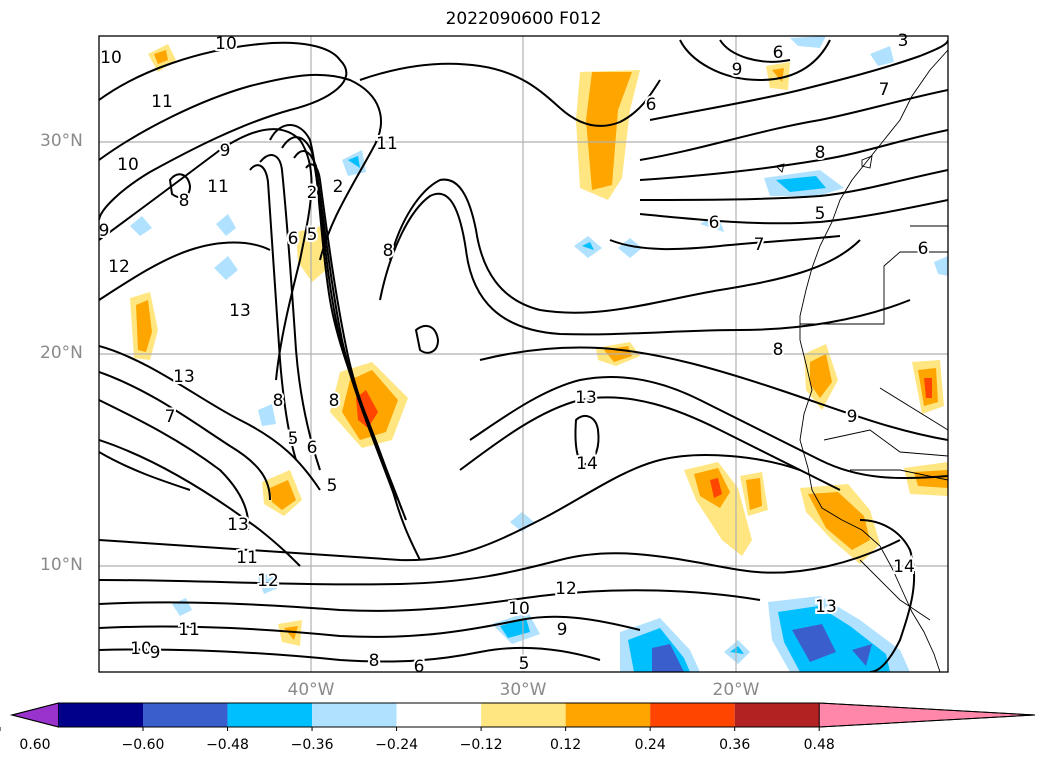 The image size is (1047, 765). I want to click on colorbar-tick-label: 0.48, so click(819, 745).